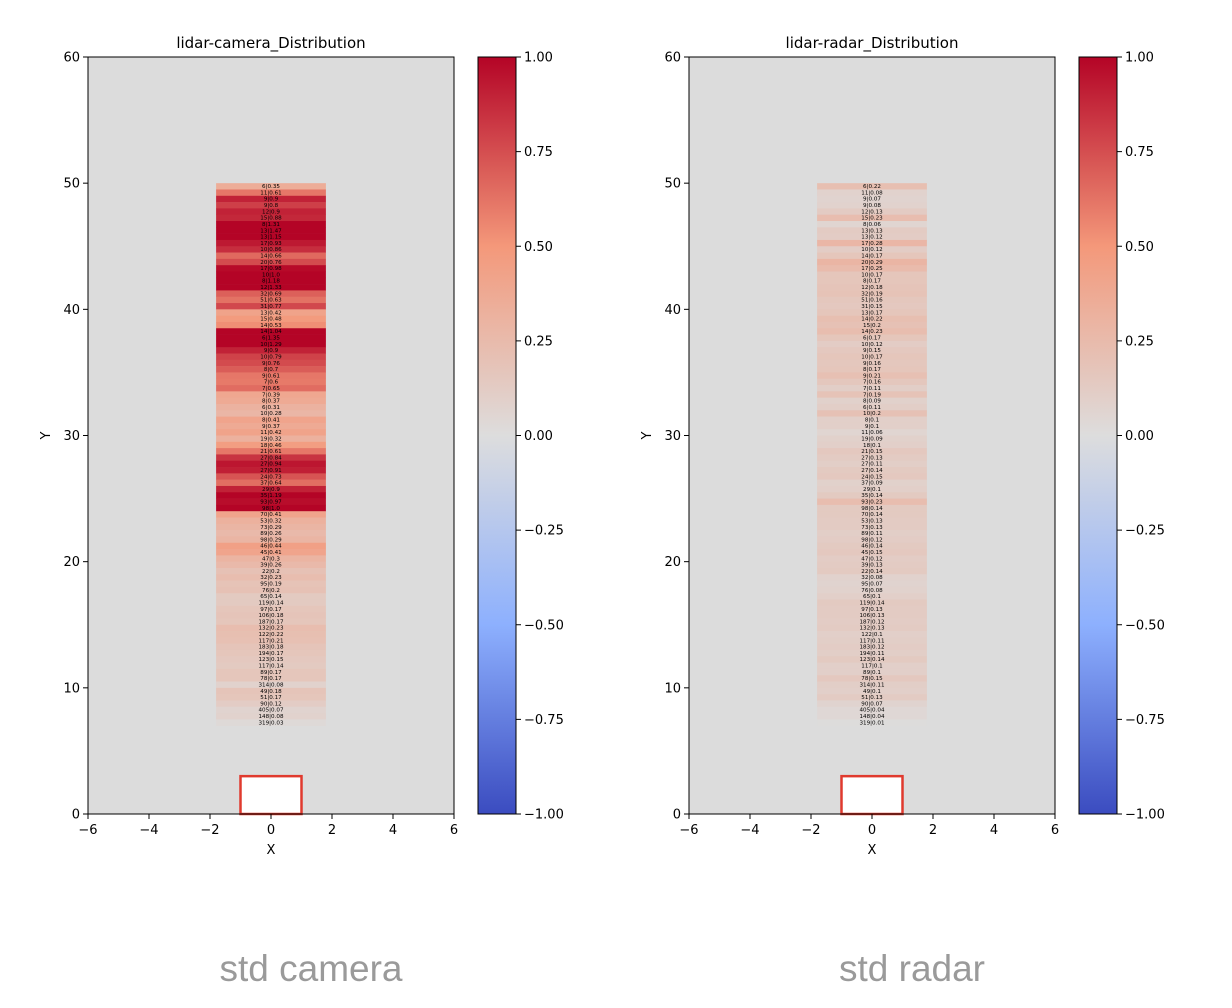  What do you see at coordinates (871, 616) in the screenshot?
I see `cell-label: 106|0.13` at bounding box center [871, 616].